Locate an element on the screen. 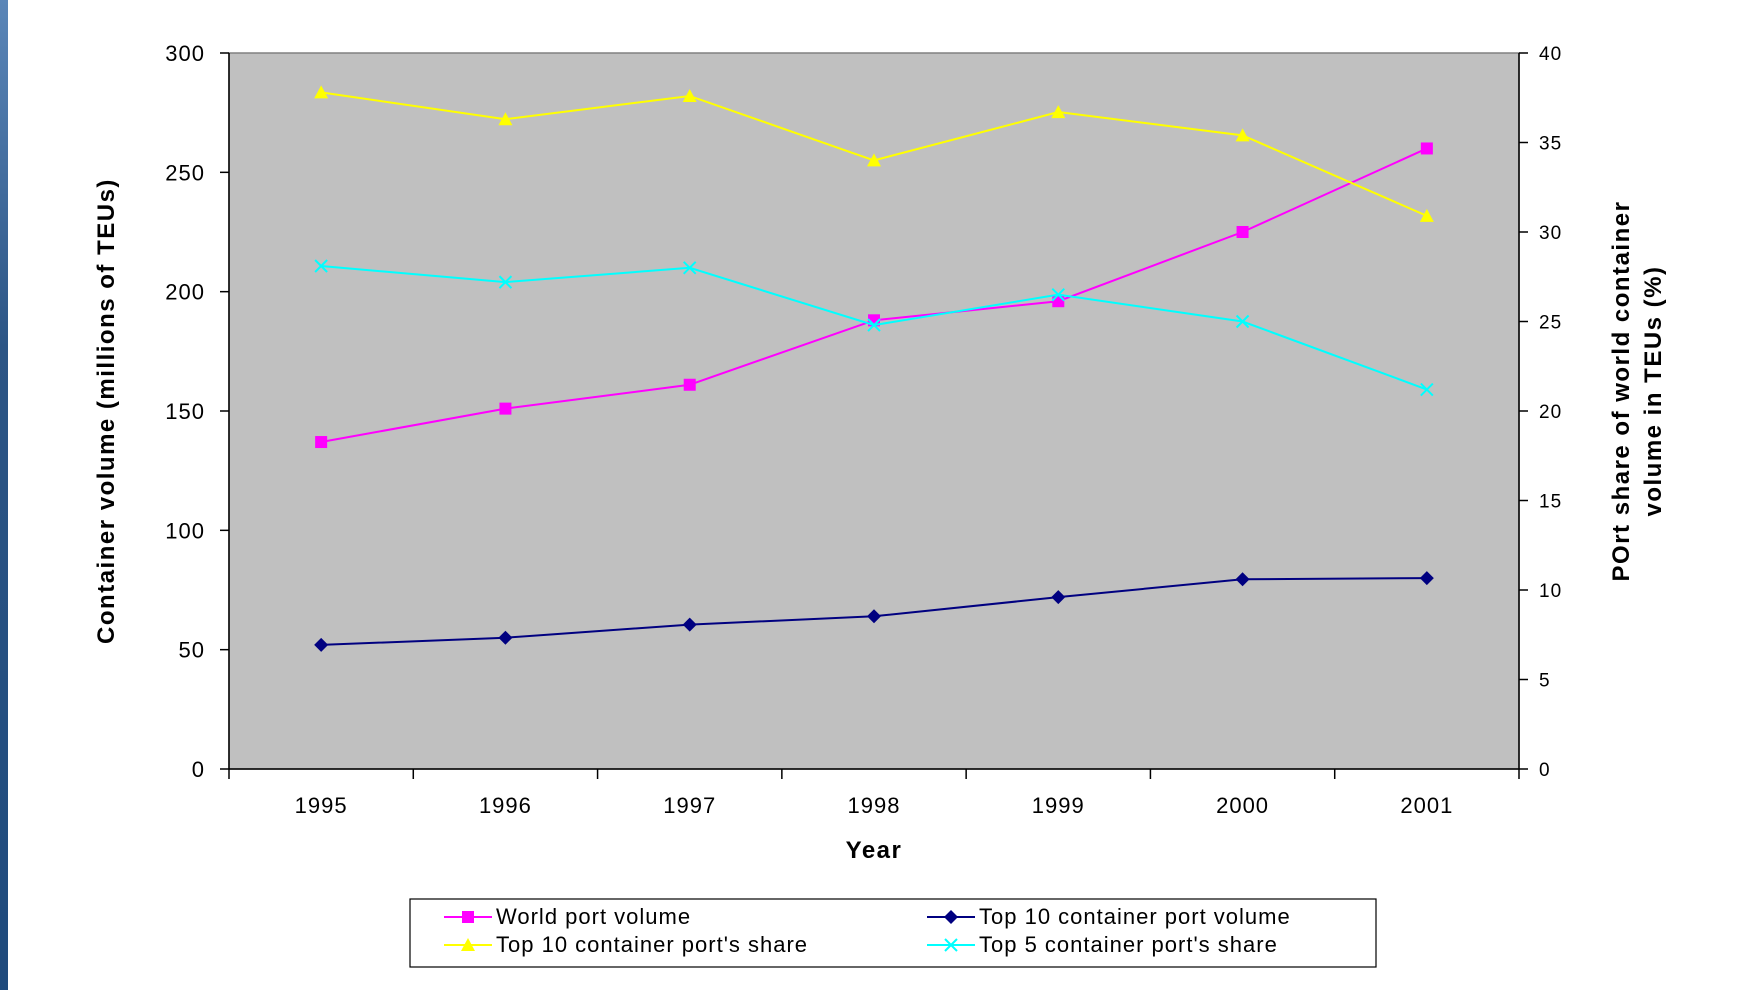 The image size is (1737, 990). right-y-tick-label: 25 is located at coordinates (1550, 323).